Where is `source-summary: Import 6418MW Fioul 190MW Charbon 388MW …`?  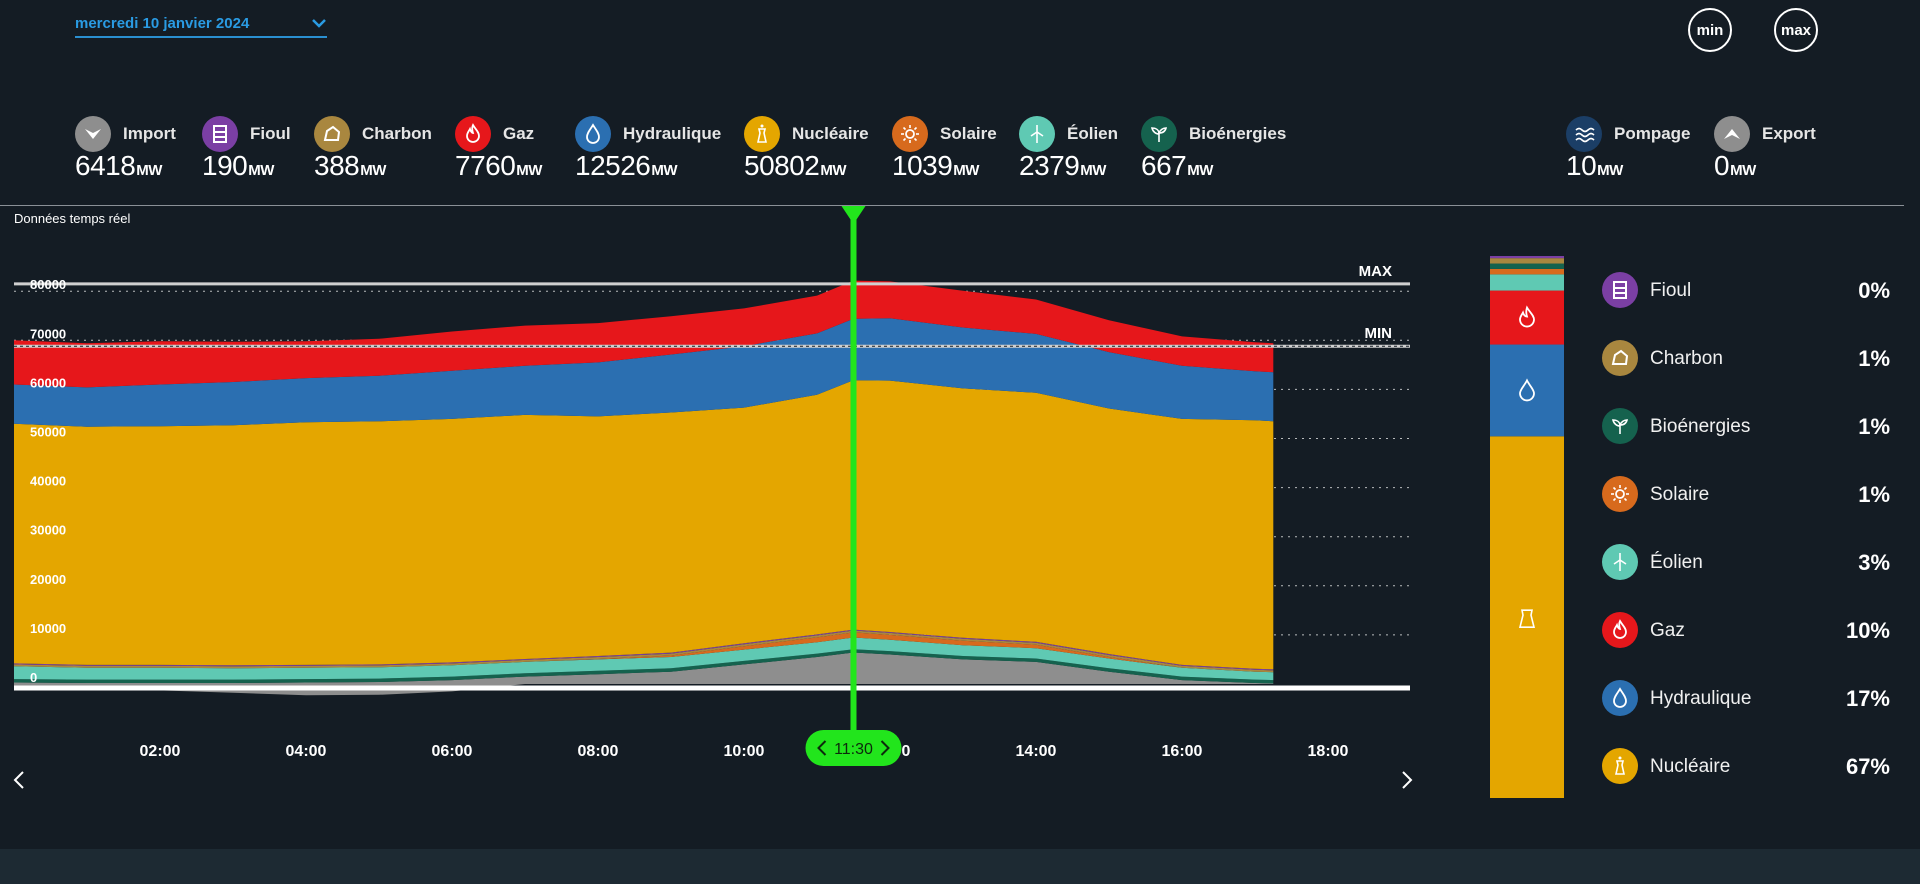
source-summary: Import 6418MW Fioul 190MW Charbon 388MW … is located at coordinates (960, 151).